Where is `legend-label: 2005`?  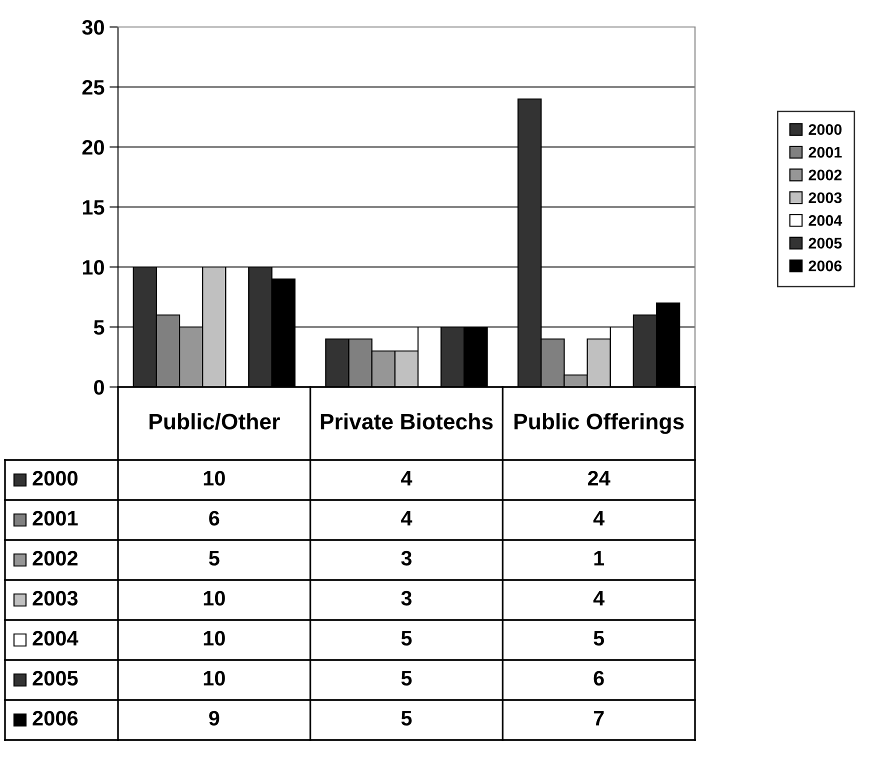
legend-label: 2005 is located at coordinates (825, 243).